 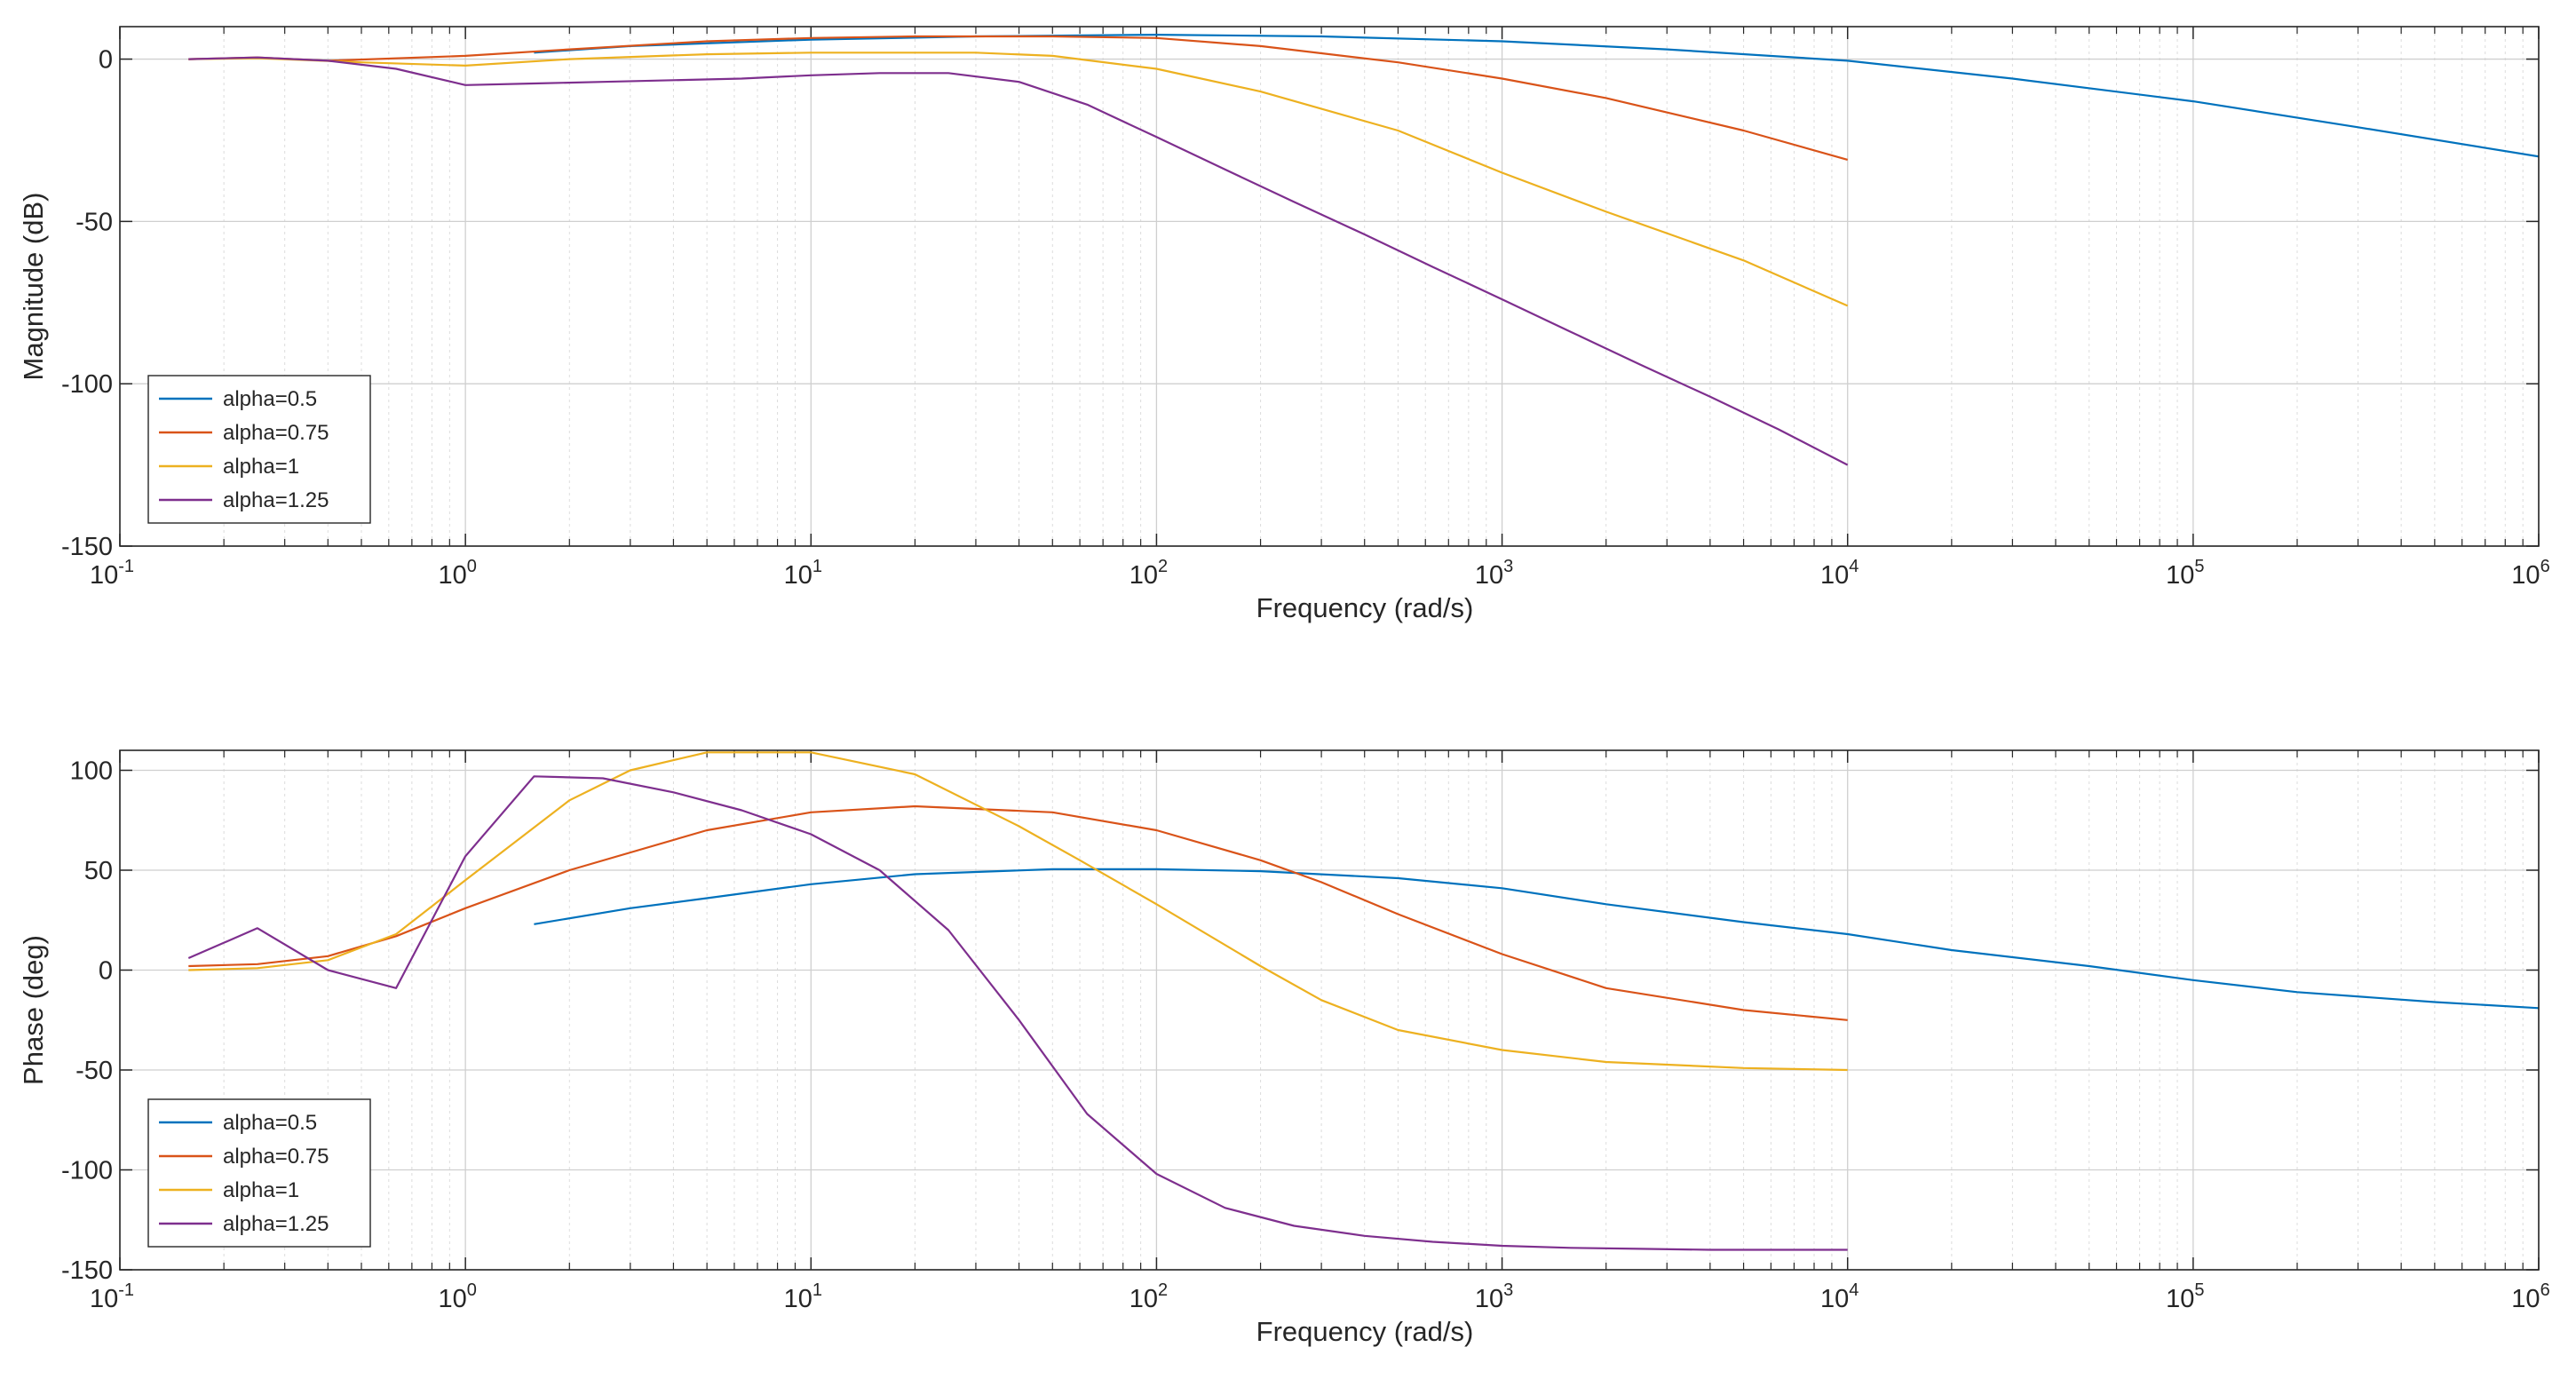 What do you see at coordinates (34, 287) in the screenshot?
I see `y-axis-label: Magnitude (dB)` at bounding box center [34, 287].